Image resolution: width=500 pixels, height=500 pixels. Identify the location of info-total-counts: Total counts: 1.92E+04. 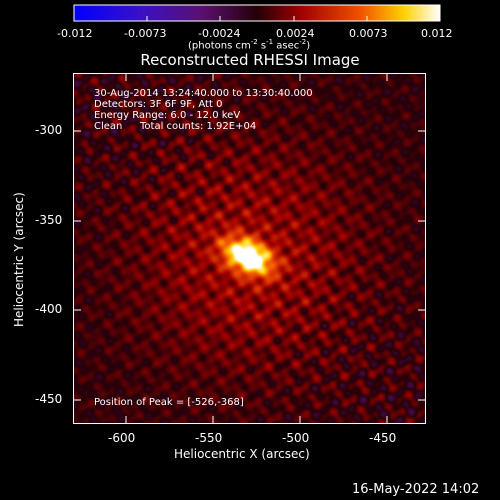
(198, 126).